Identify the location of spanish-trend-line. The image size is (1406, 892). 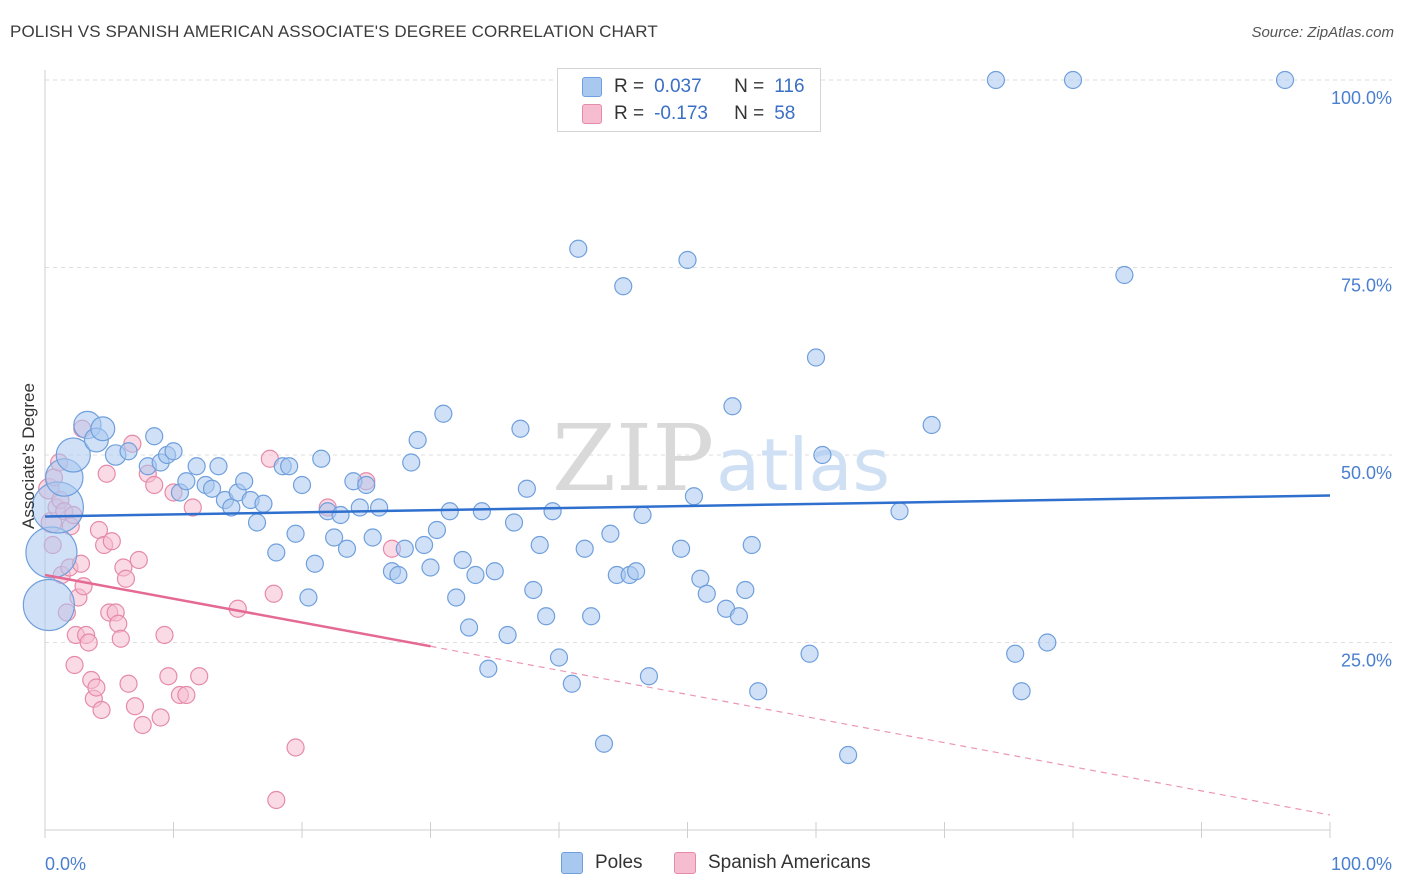
(237, 610).